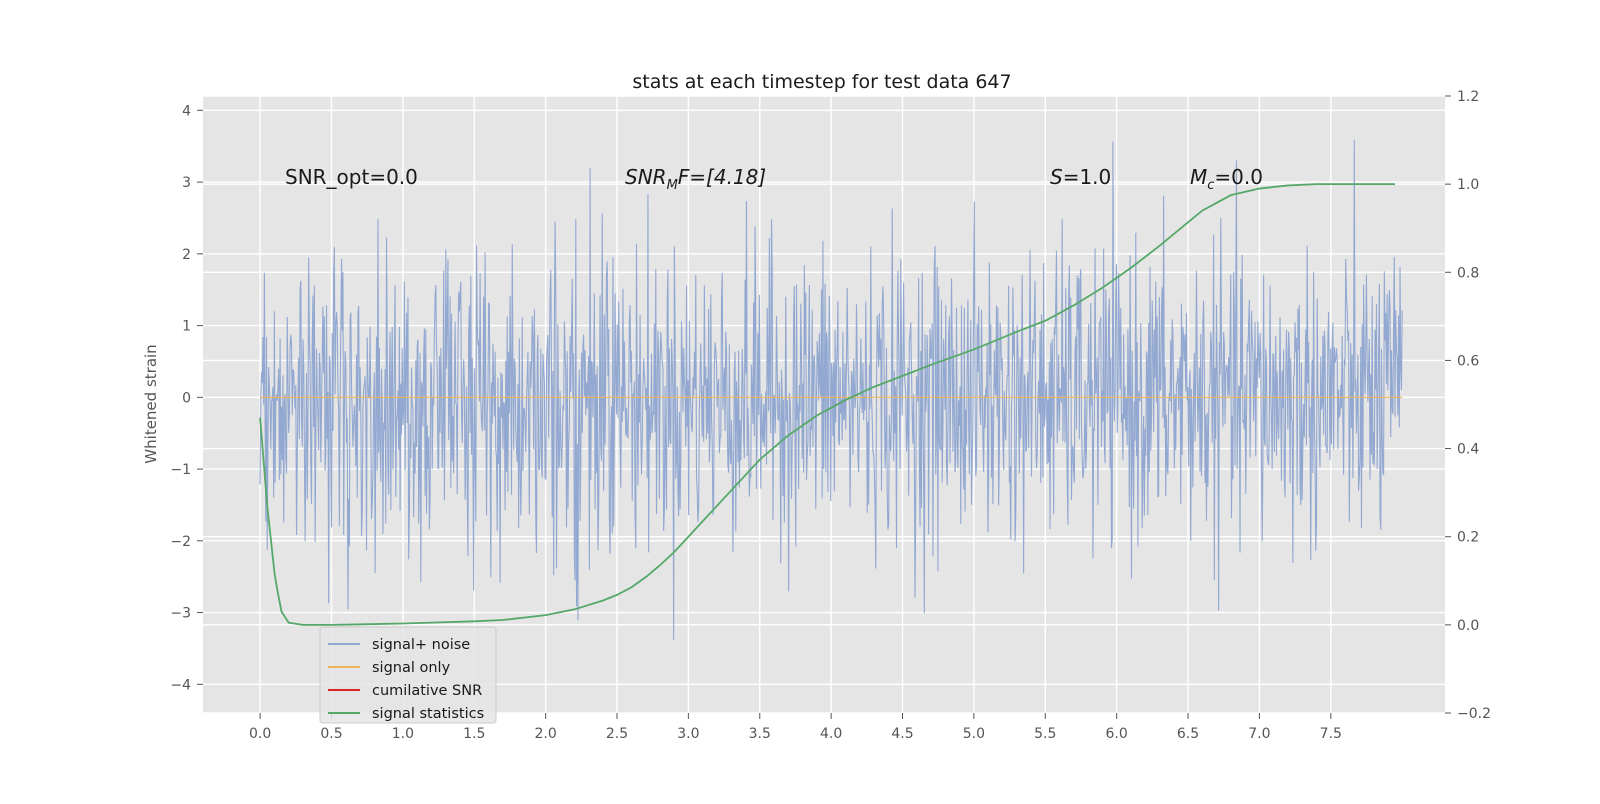 This screenshot has width=1600, height=804. I want to click on legend-label: signal statistics, so click(428, 714).